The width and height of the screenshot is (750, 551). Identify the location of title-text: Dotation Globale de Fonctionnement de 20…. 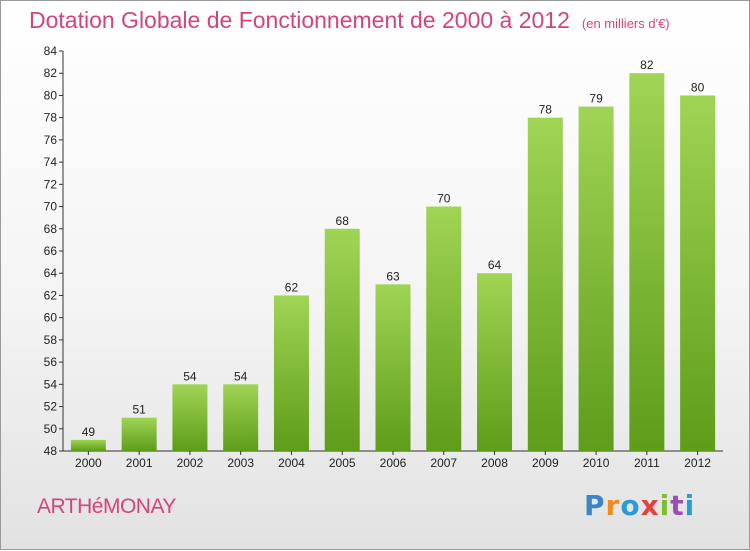
(299, 20).